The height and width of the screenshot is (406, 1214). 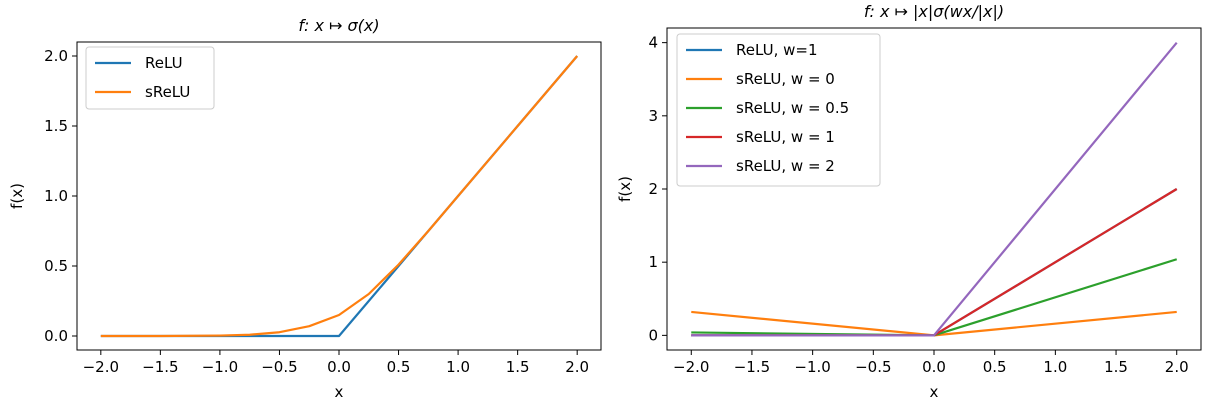 What do you see at coordinates (653, 43) in the screenshot?
I see `chart-2-y-tick-label: 4` at bounding box center [653, 43].